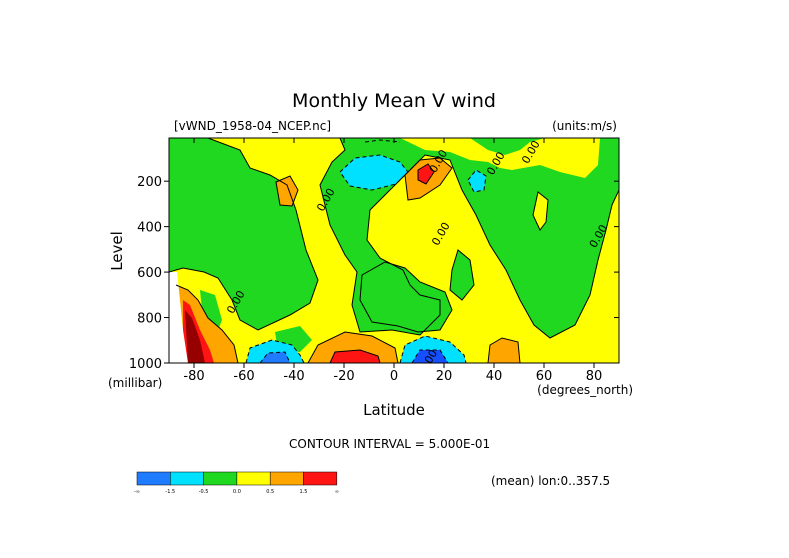  What do you see at coordinates (584, 126) in the screenshot?
I see `units-label: (units:m/s)` at bounding box center [584, 126].